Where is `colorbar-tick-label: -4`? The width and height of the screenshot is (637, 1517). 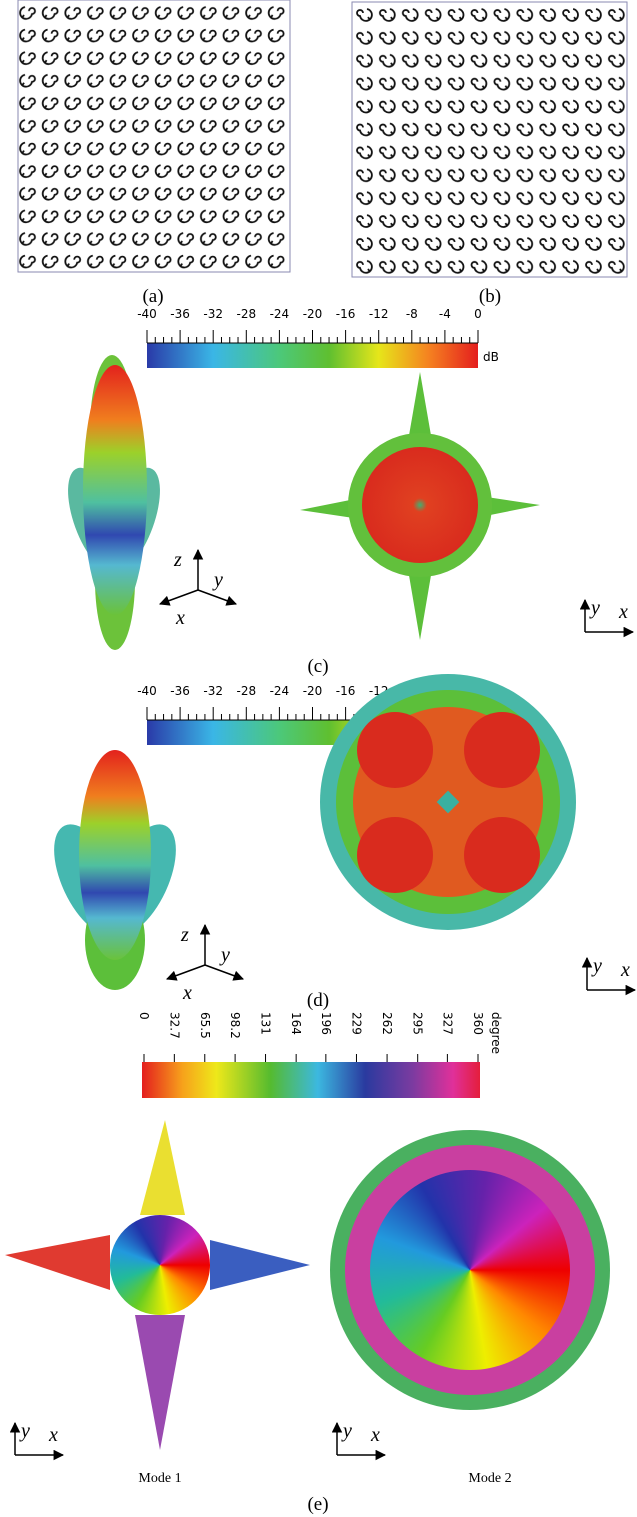 colorbar-tick-label: -4 is located at coordinates (445, 314).